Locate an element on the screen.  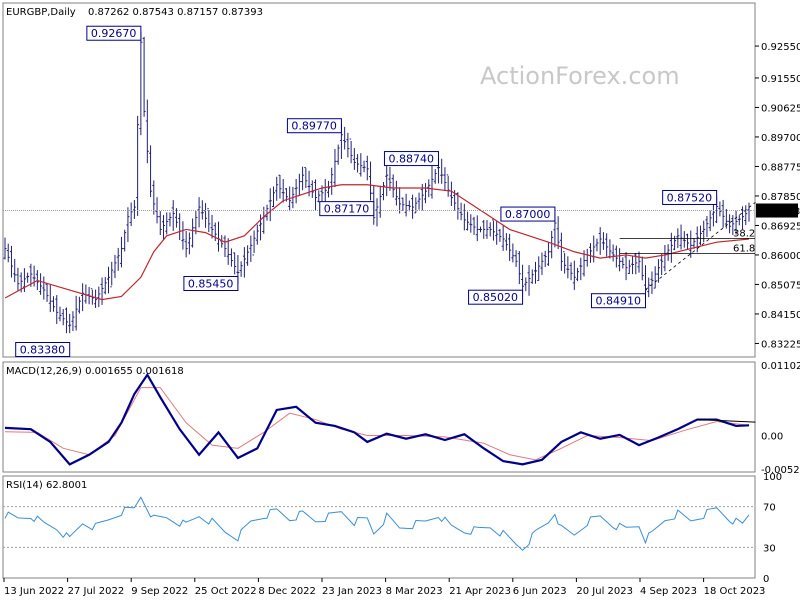
price-annotation-label: 0.85020 is located at coordinates (495, 297).